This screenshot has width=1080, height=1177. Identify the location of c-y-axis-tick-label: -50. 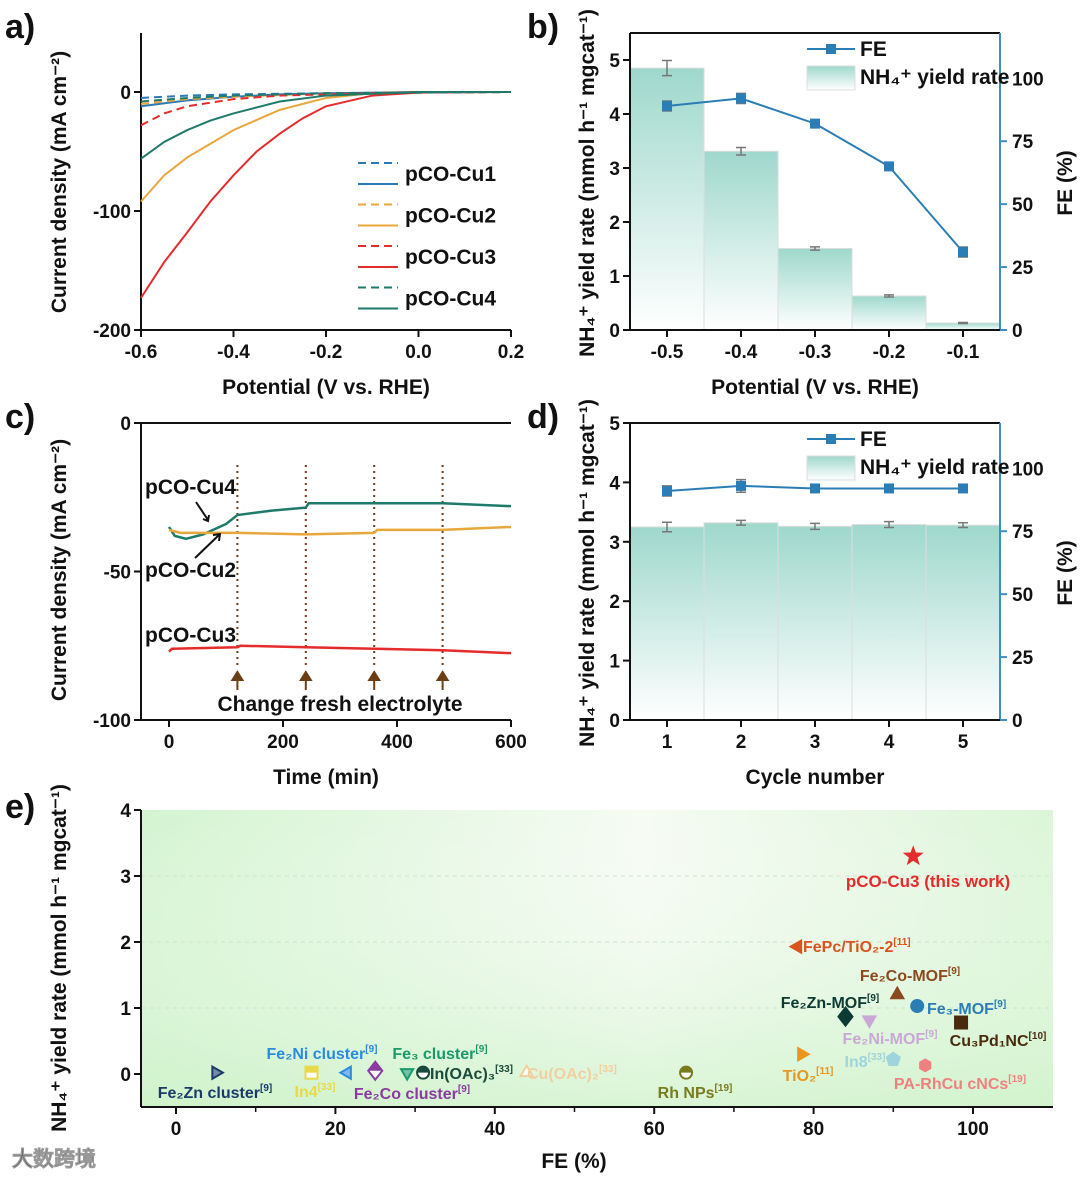
(117, 573).